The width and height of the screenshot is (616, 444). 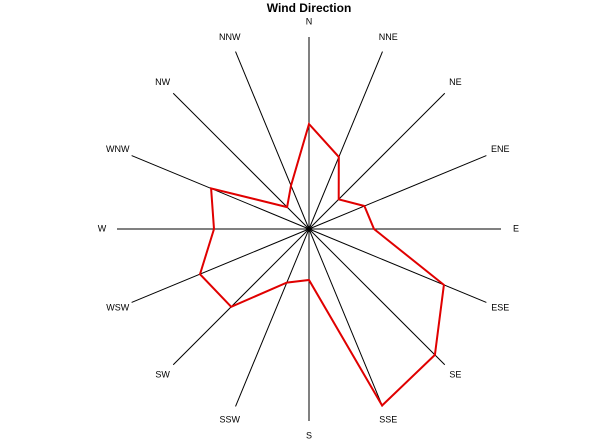 I want to click on axis-label: SSE, so click(x=388, y=420).